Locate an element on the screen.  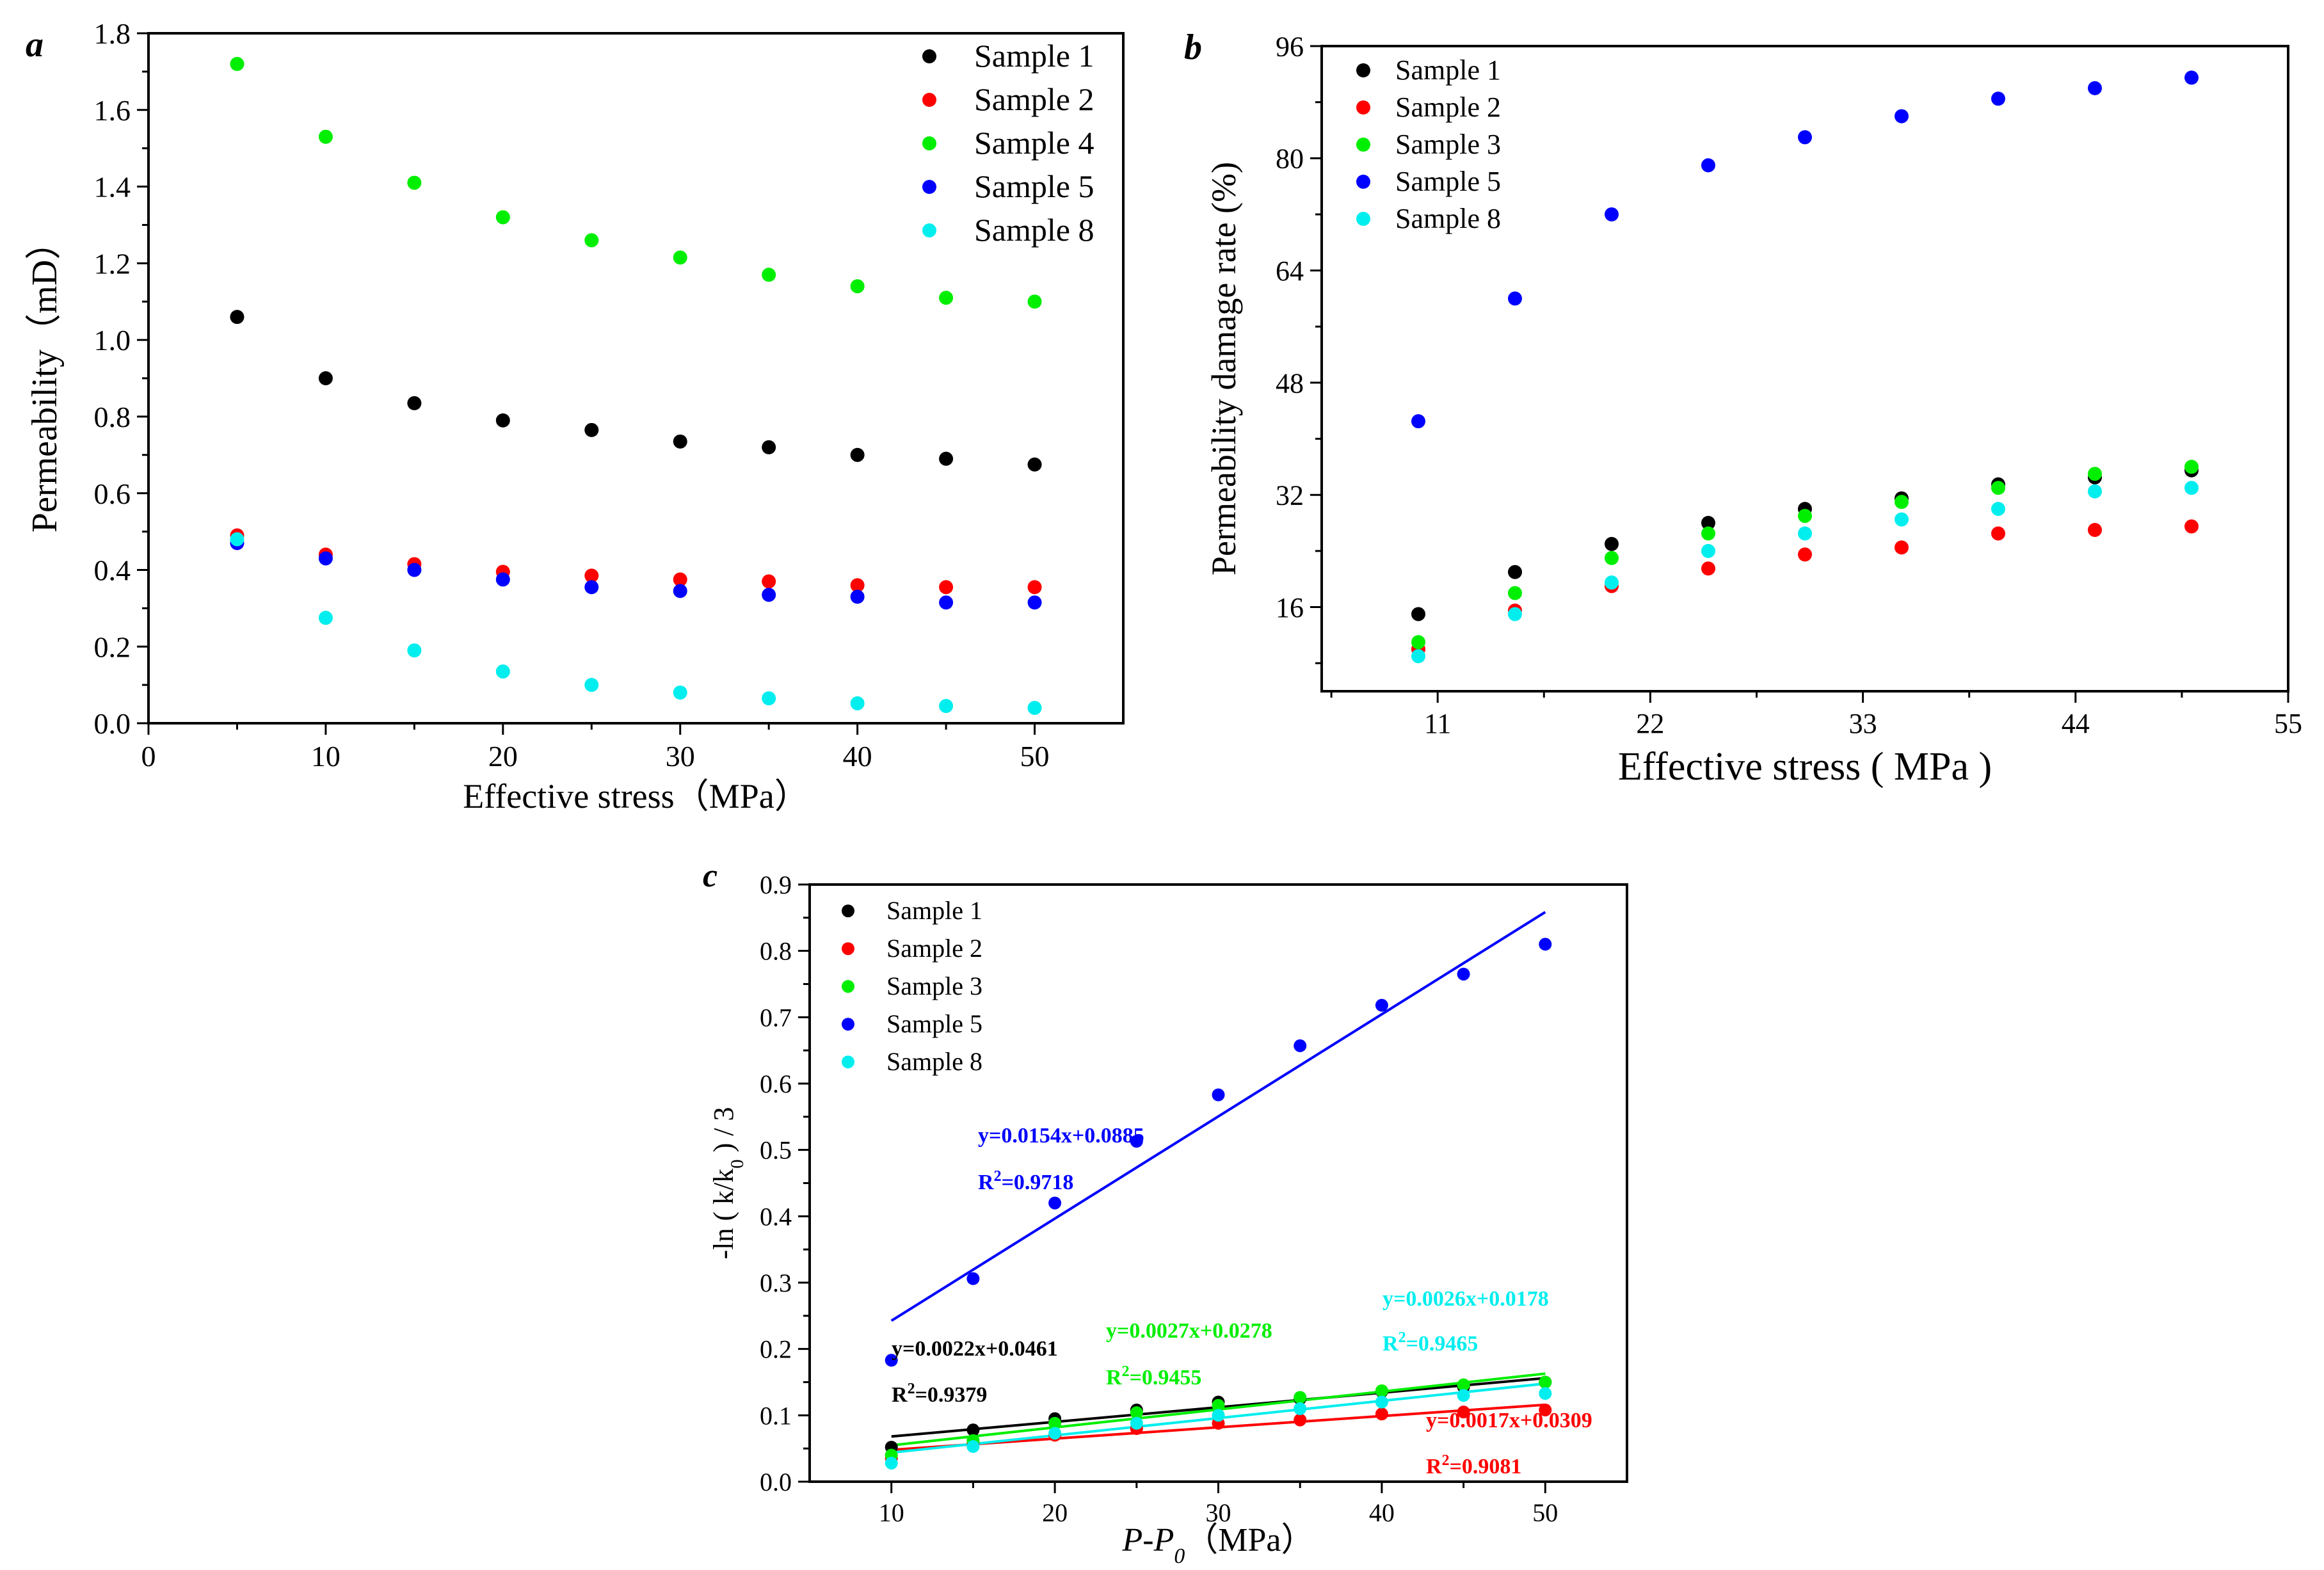
fit-r2-sample-5: R2=0.9718 is located at coordinates (1025, 1181).